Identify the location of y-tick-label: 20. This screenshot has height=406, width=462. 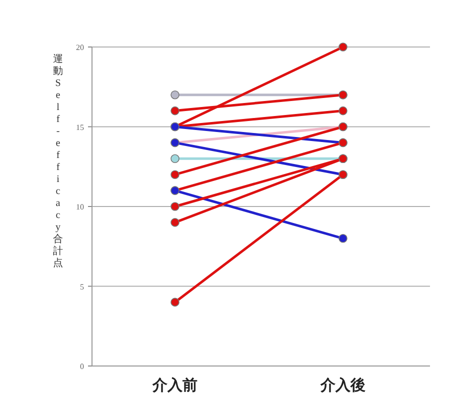
(80, 47).